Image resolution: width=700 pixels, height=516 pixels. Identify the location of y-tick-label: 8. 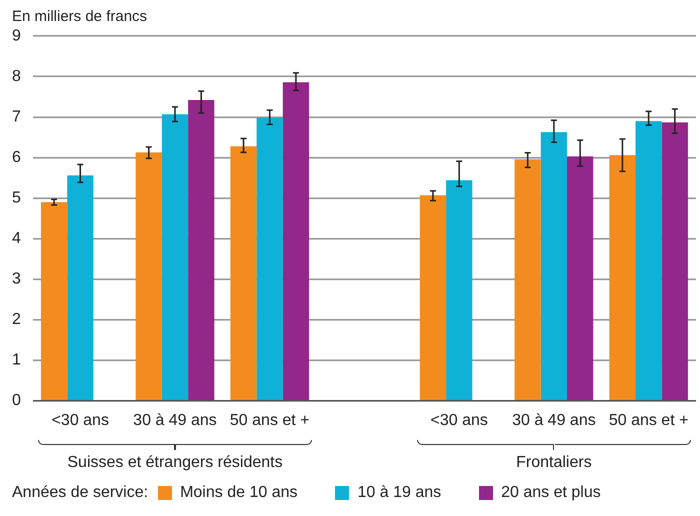
(16, 76).